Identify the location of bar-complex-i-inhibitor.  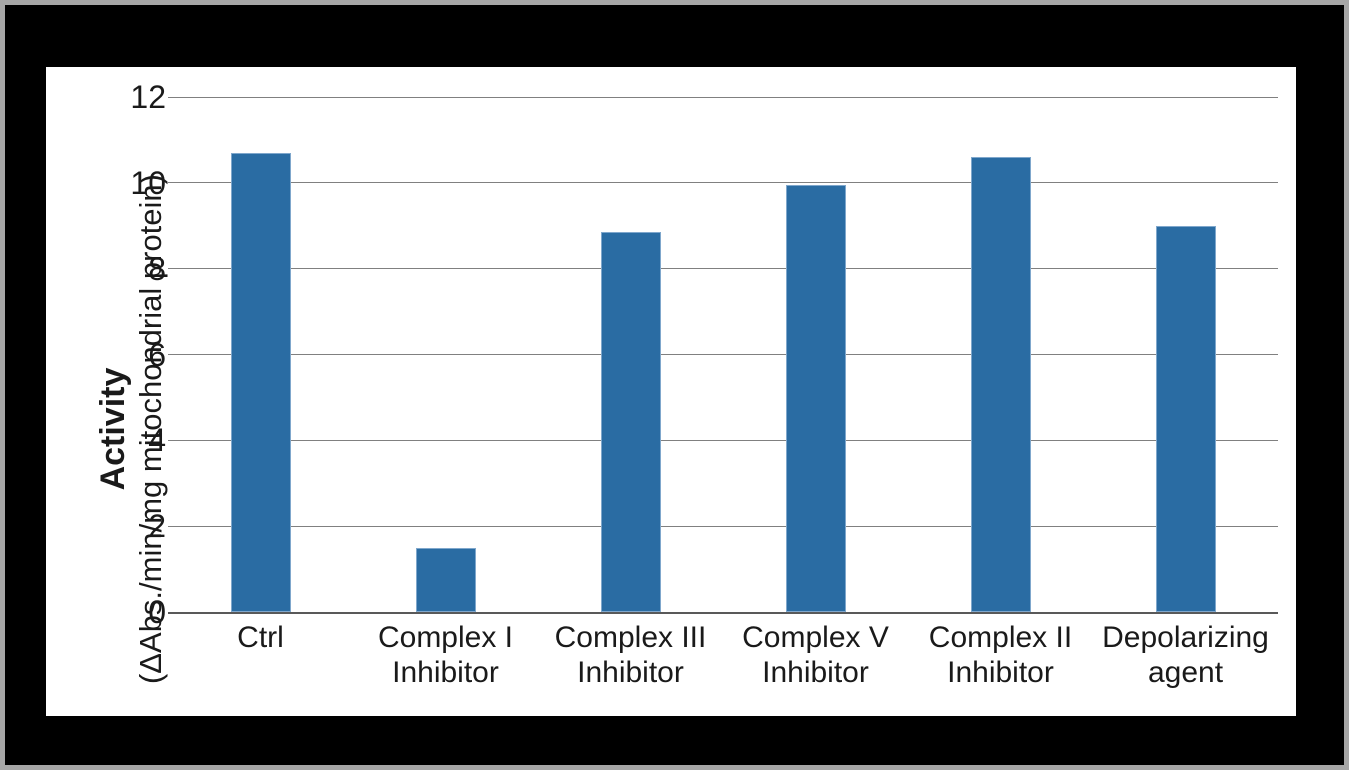
(445, 579).